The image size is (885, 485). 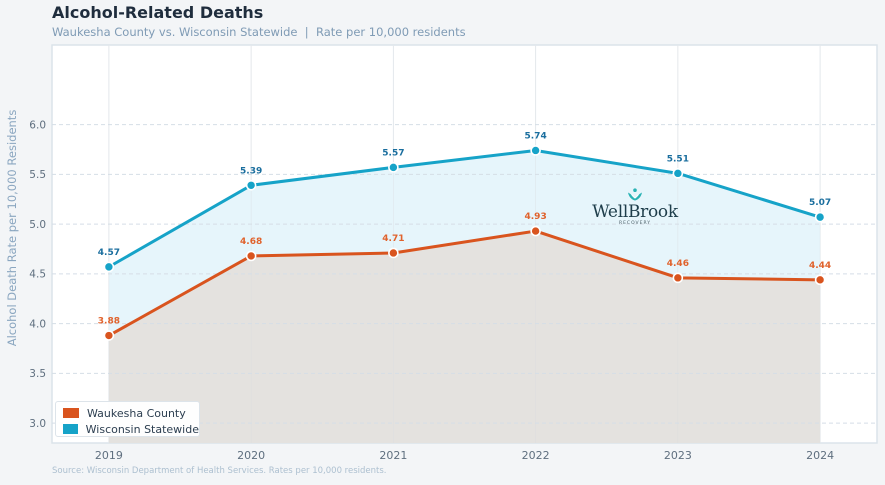 I want to click on x-tick-label: 2020, so click(x=251, y=455).